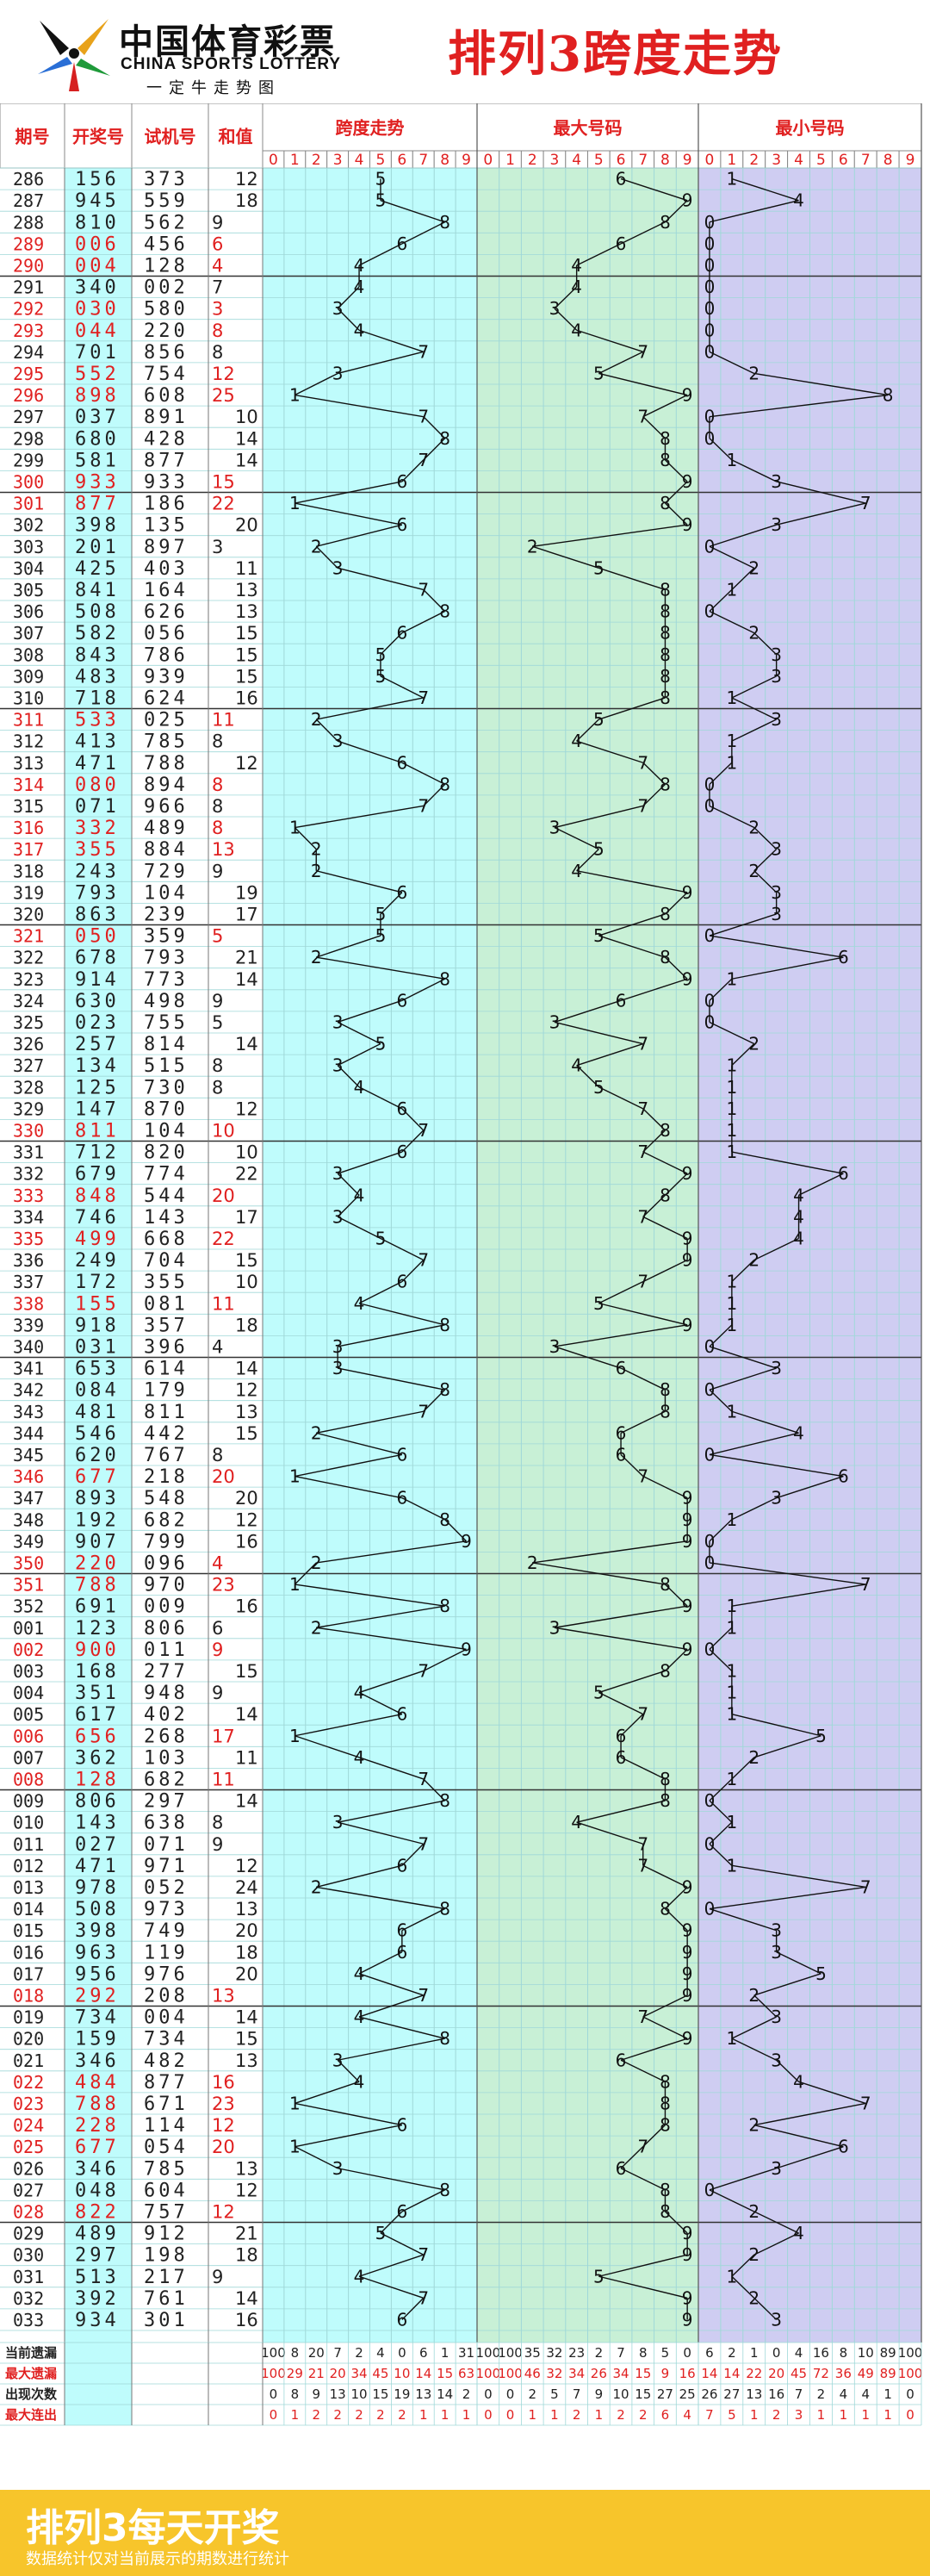 The image size is (930, 2576). I want to click on stats-value: 100, so click(511, 2374).